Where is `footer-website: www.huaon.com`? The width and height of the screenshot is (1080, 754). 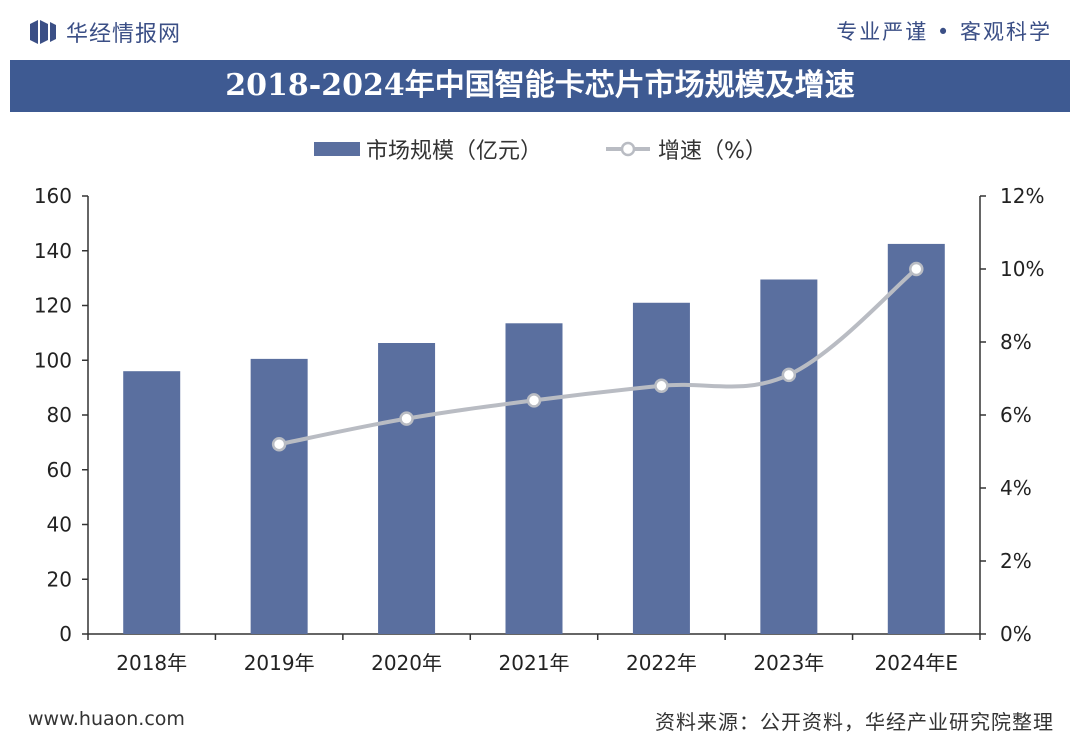 footer-website: www.huaon.com is located at coordinates (106, 719).